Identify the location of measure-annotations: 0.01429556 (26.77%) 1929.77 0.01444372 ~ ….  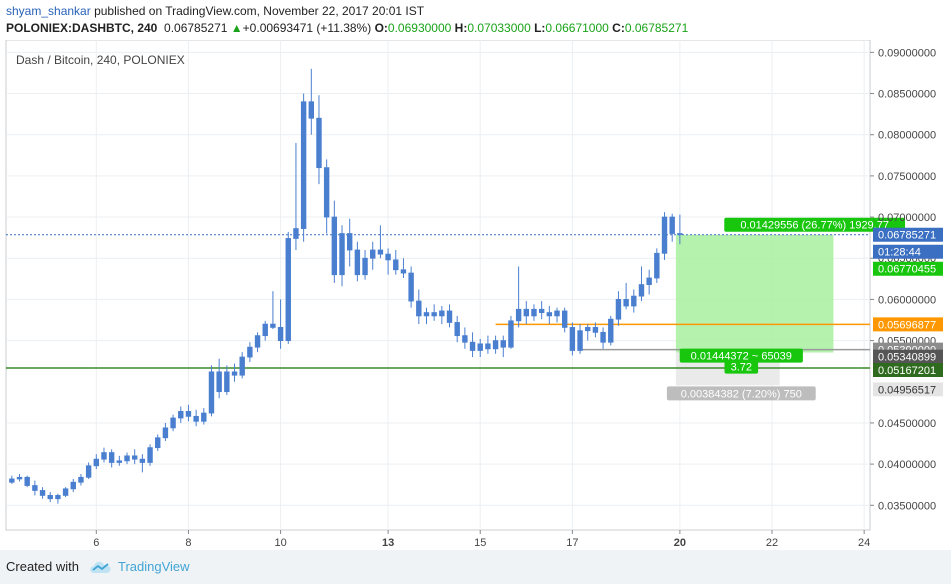
(786, 309).